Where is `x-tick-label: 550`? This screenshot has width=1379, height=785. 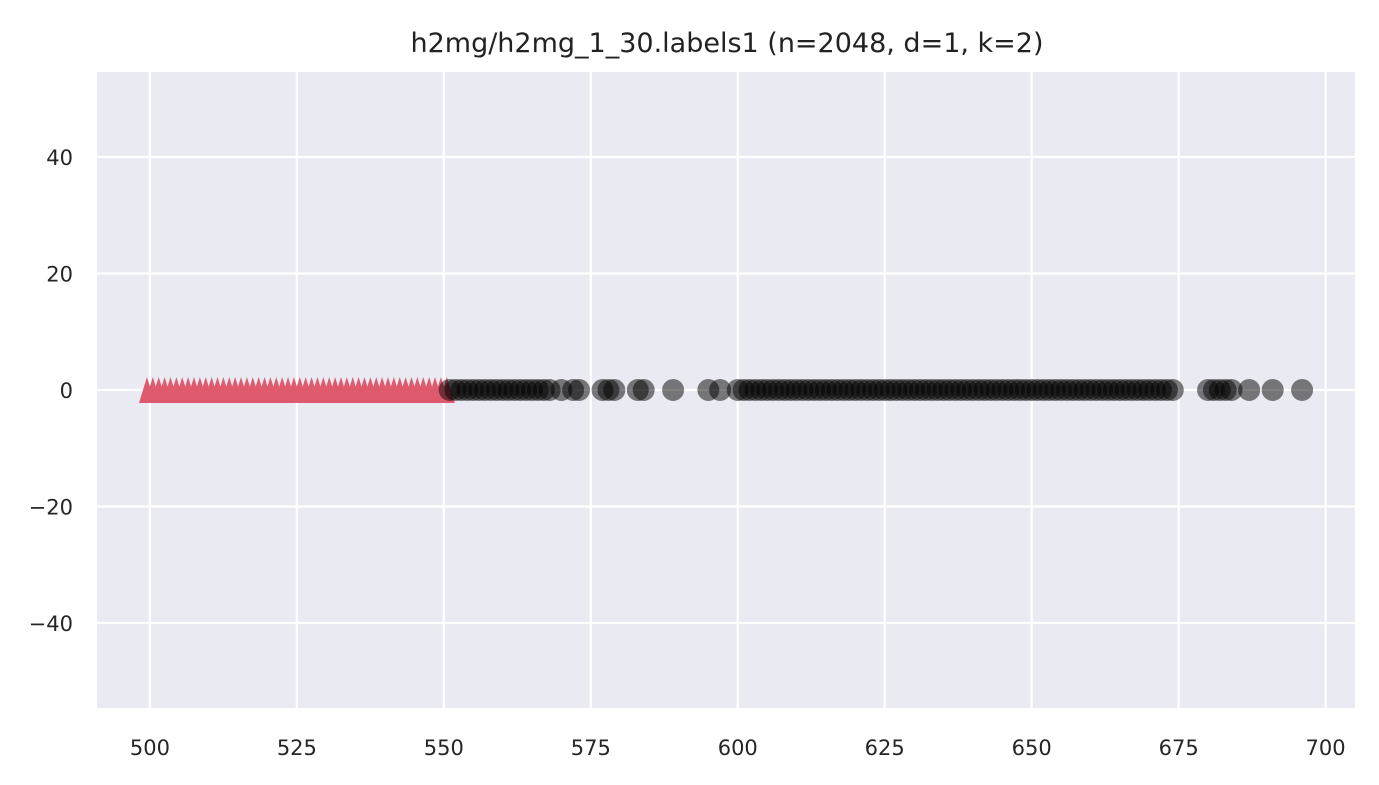 x-tick-label: 550 is located at coordinates (444, 748).